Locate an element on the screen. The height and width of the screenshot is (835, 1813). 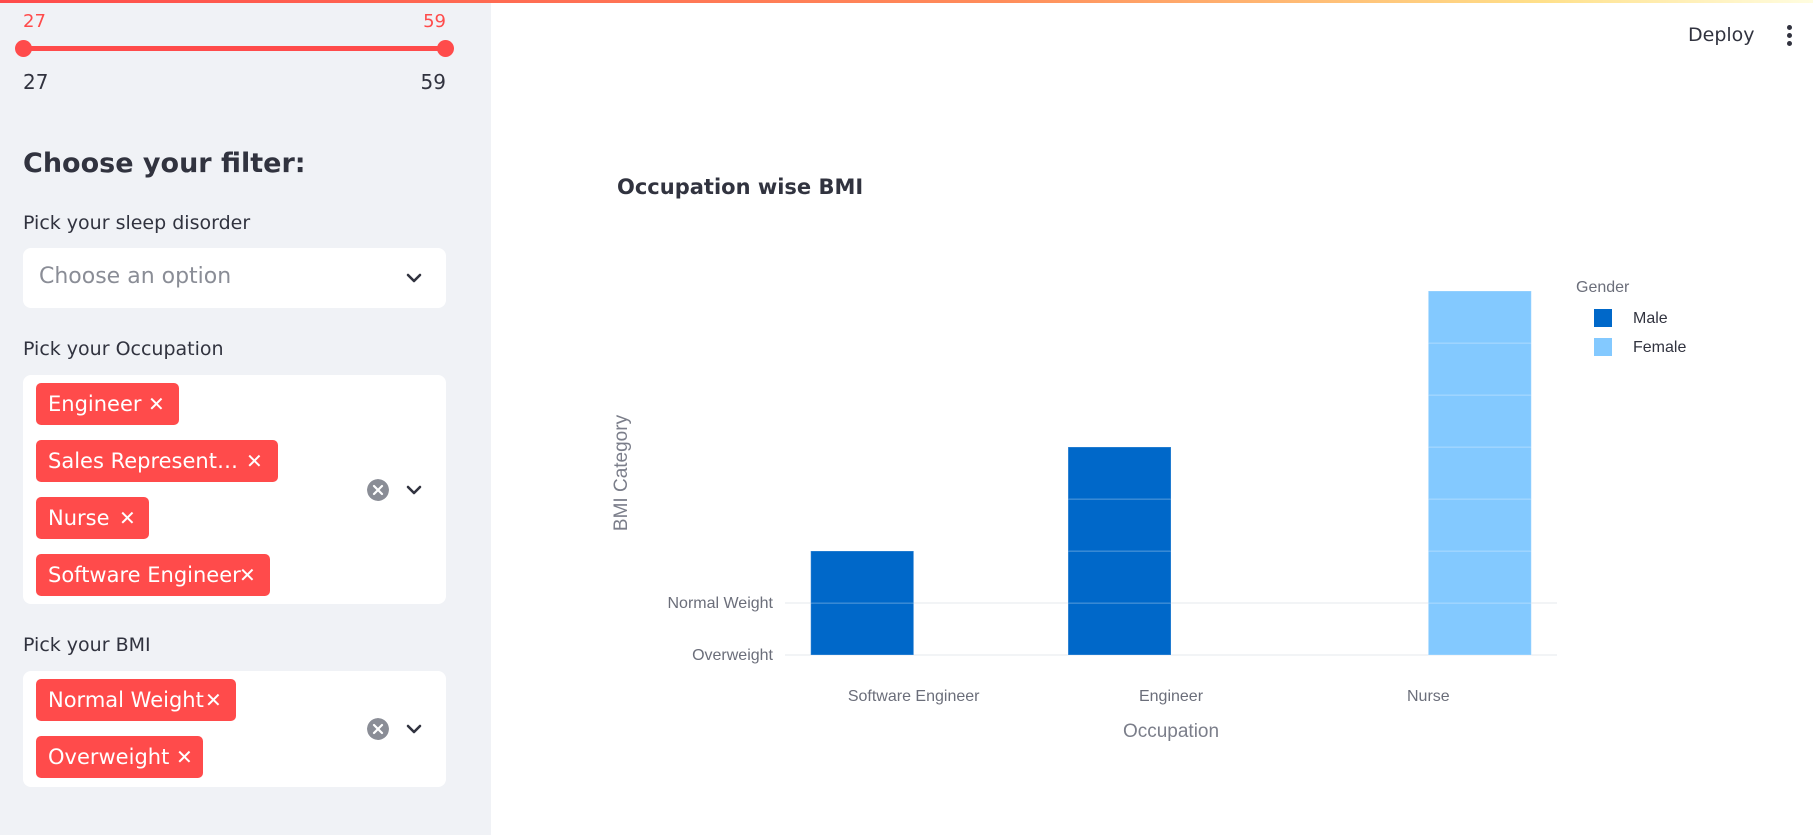
bmi-chip-normal-weight: Normal Weight ✕ is located at coordinates (136, 700).